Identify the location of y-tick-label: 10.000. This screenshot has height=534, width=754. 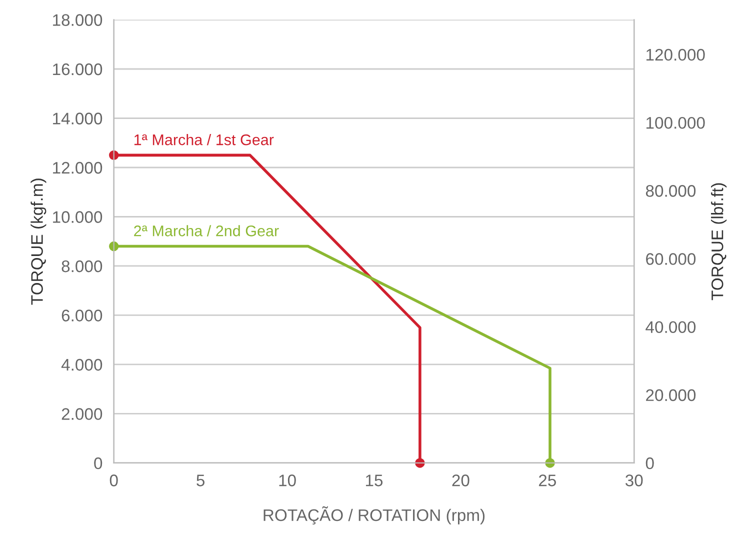
(77, 217).